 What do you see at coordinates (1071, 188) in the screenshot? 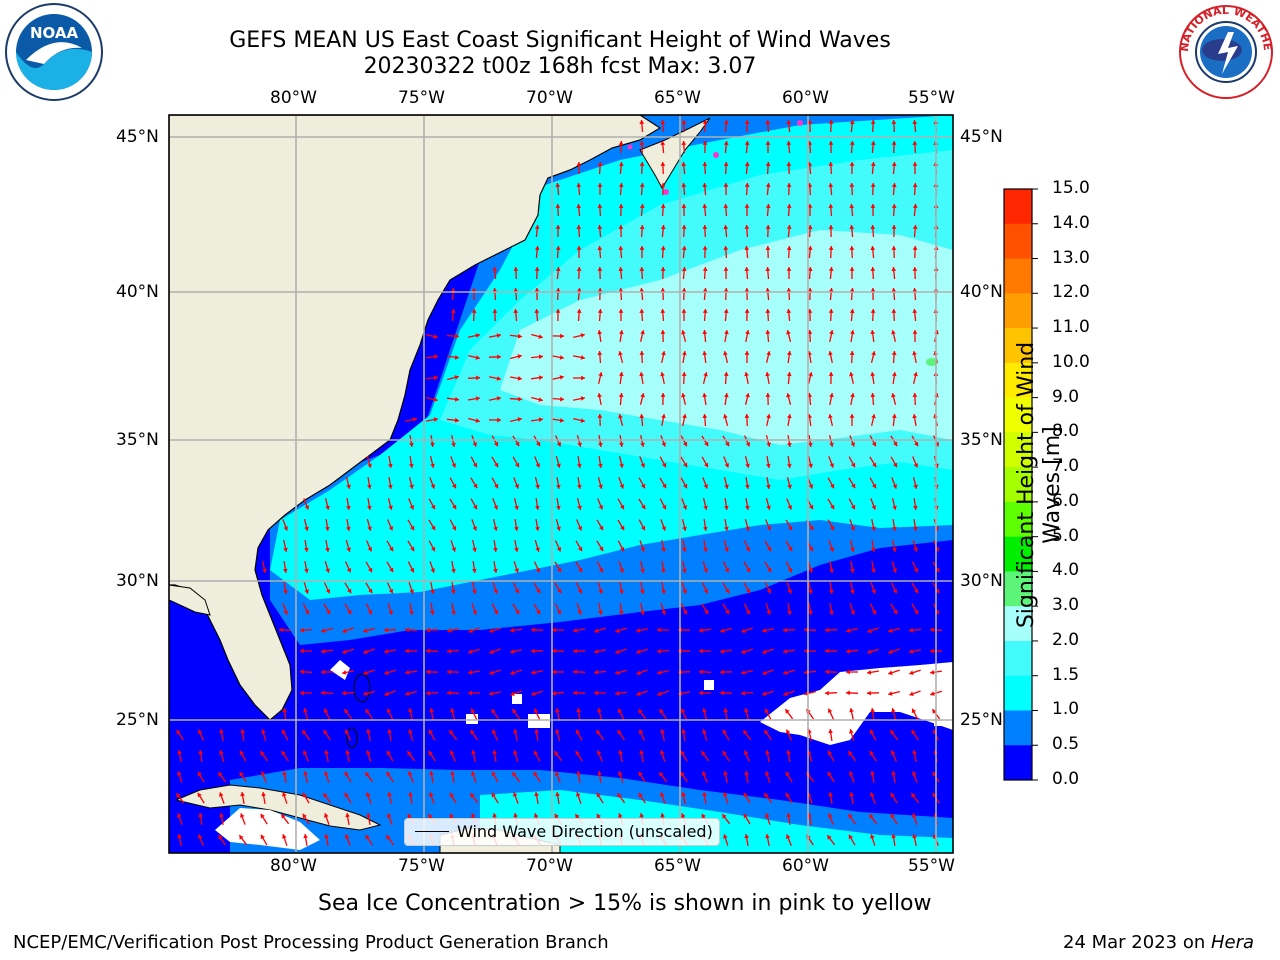
I see `colorbar-tick-label: 15.0` at bounding box center [1071, 188].